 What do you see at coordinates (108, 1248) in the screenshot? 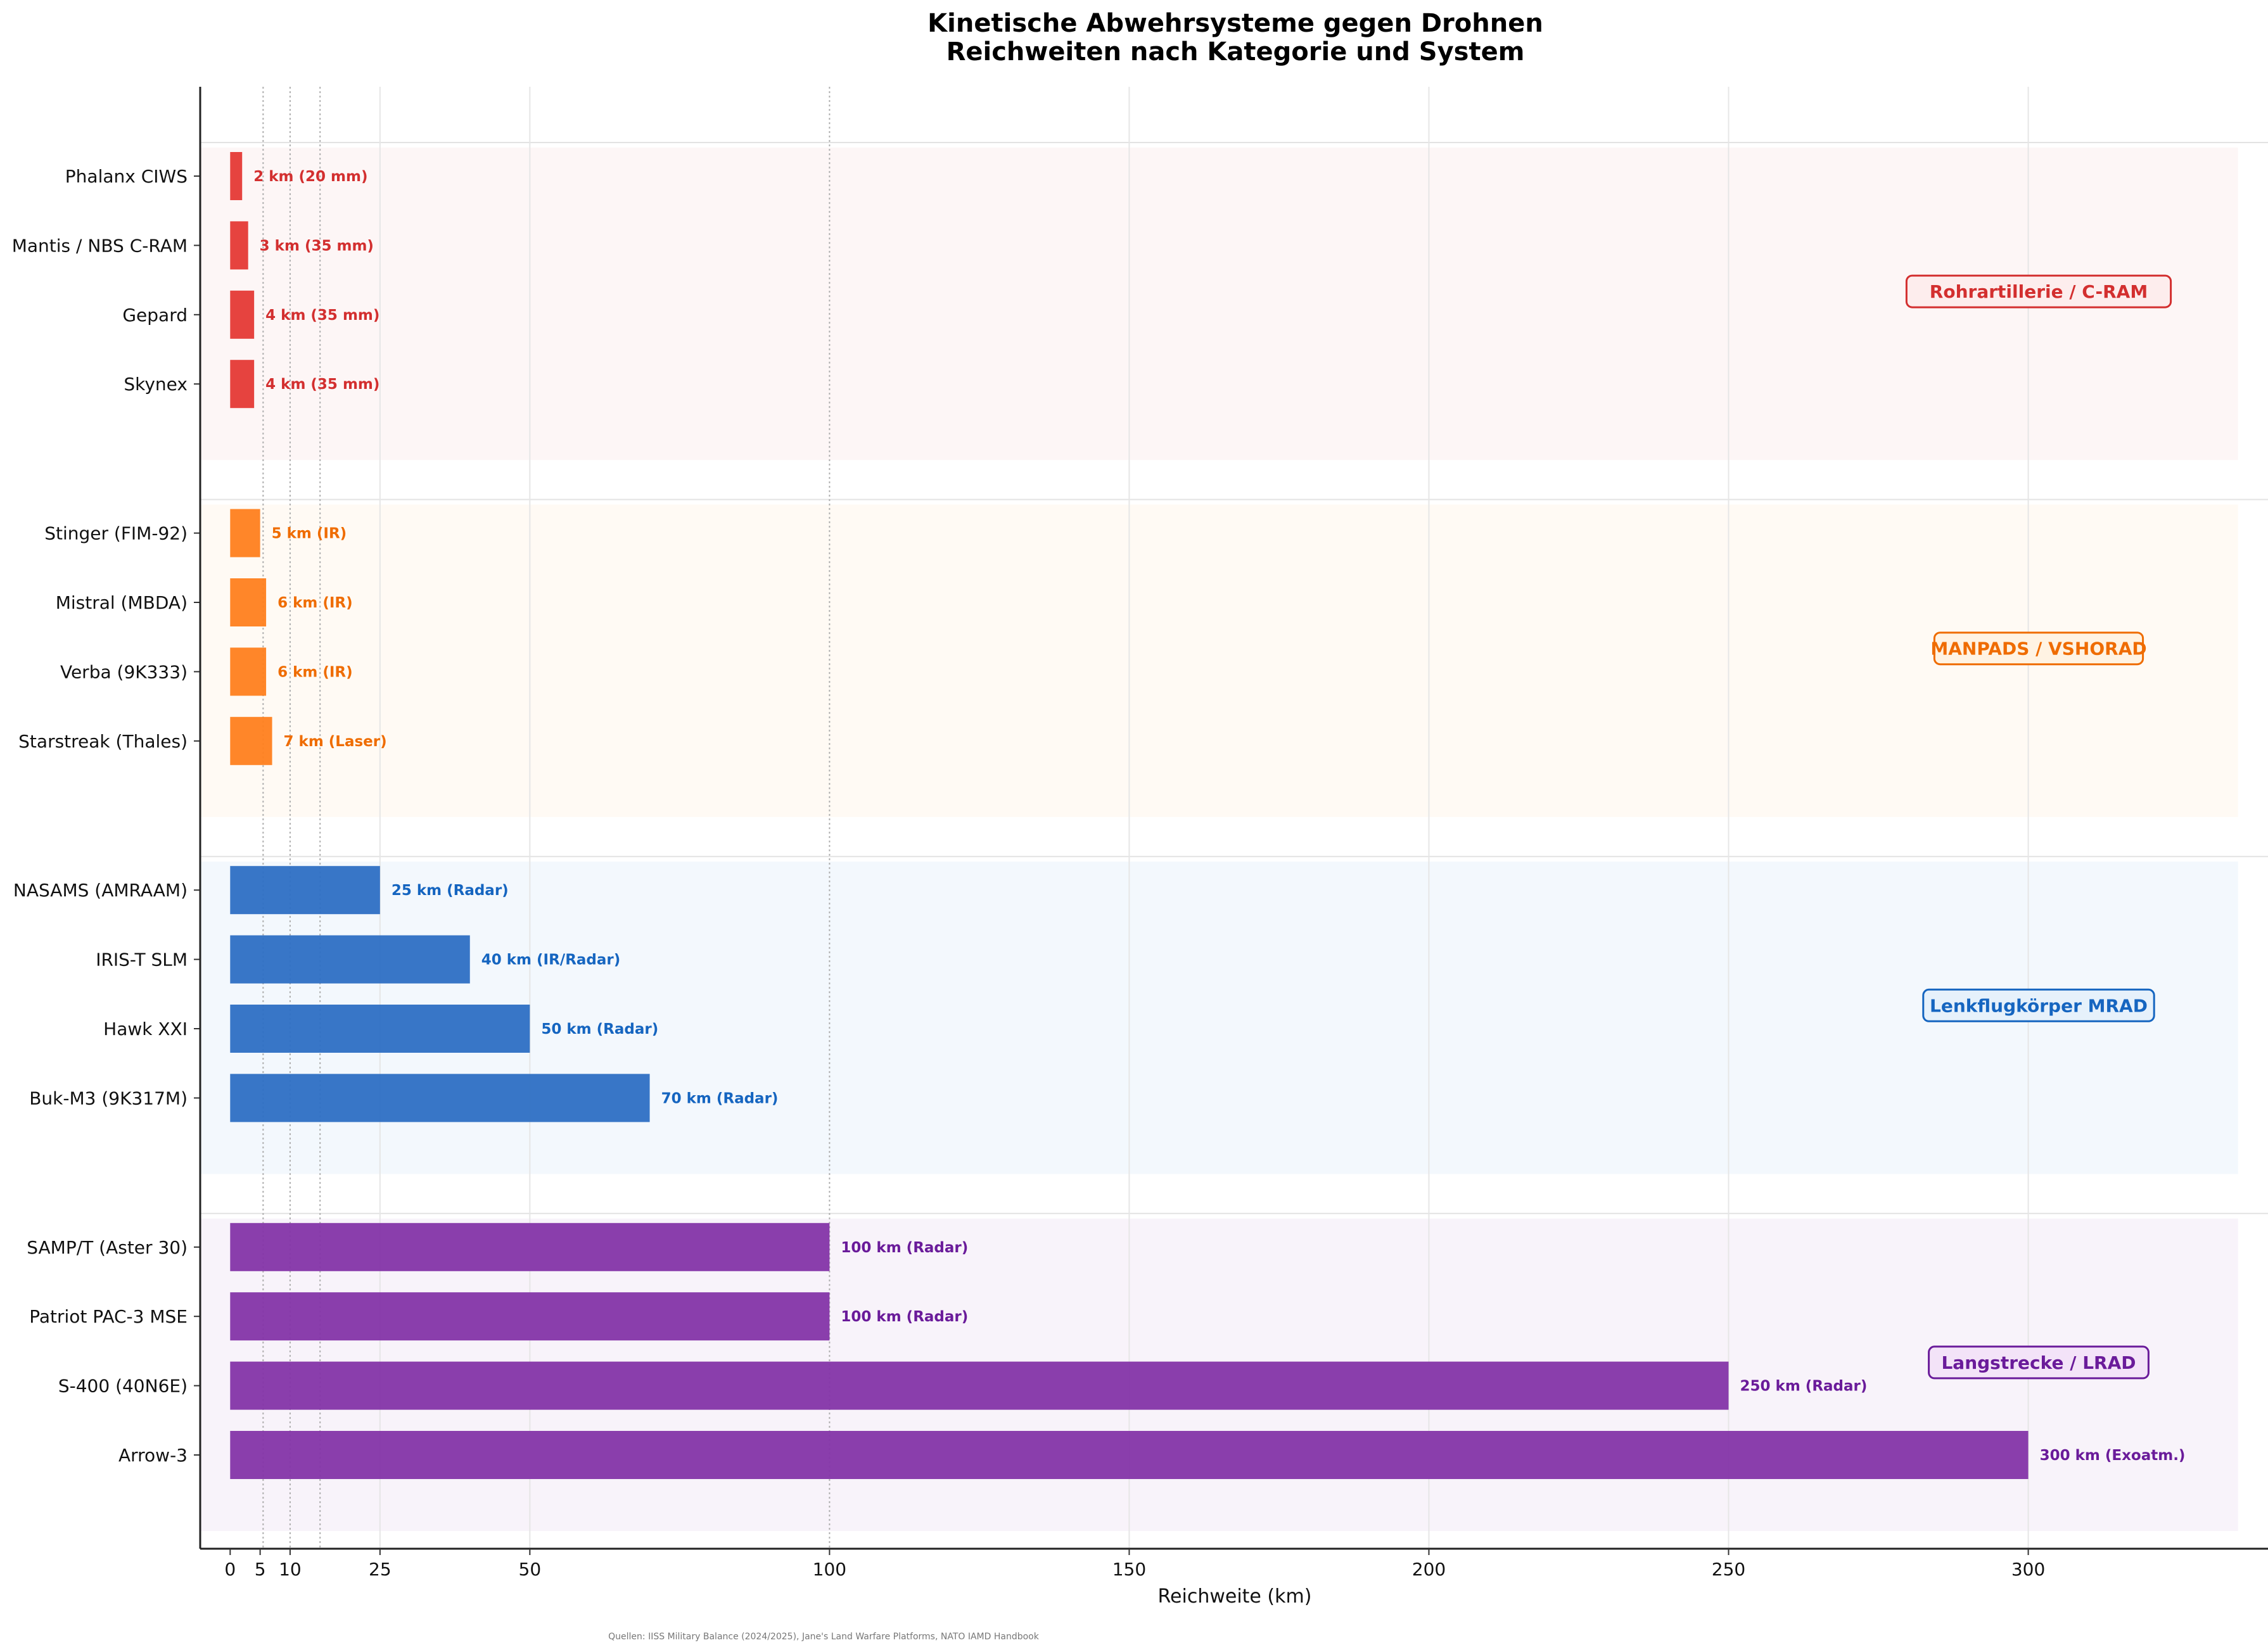
I see `y-tick-label: SAMP/T (Aster 30)` at bounding box center [108, 1248].